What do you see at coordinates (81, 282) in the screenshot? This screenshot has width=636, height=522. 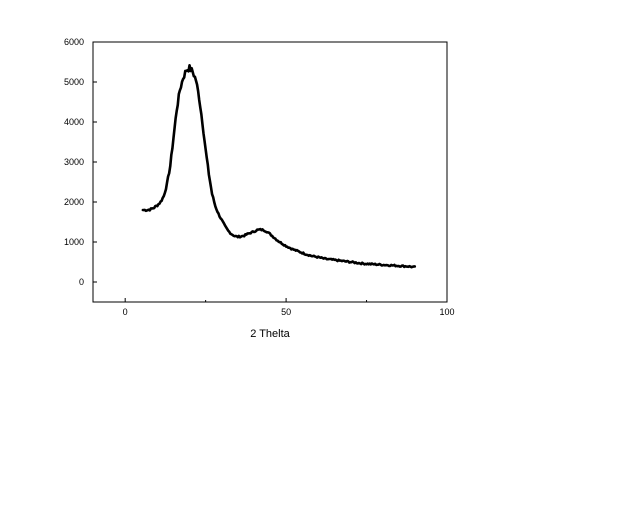 I see `y-tick-label: 0` at bounding box center [81, 282].